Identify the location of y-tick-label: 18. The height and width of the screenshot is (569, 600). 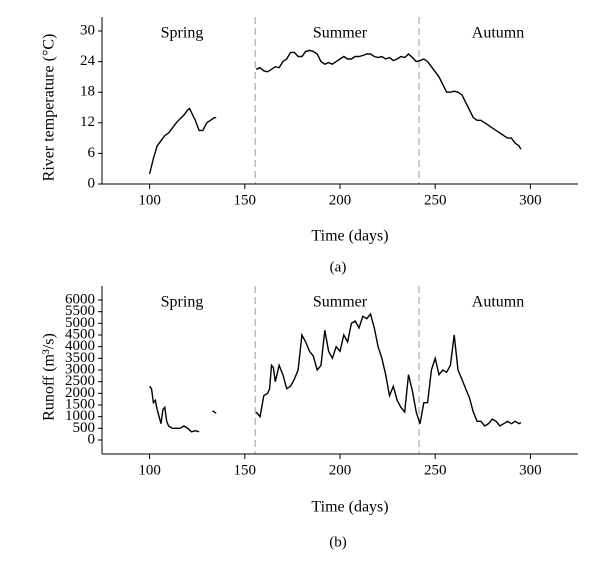
(87, 92).